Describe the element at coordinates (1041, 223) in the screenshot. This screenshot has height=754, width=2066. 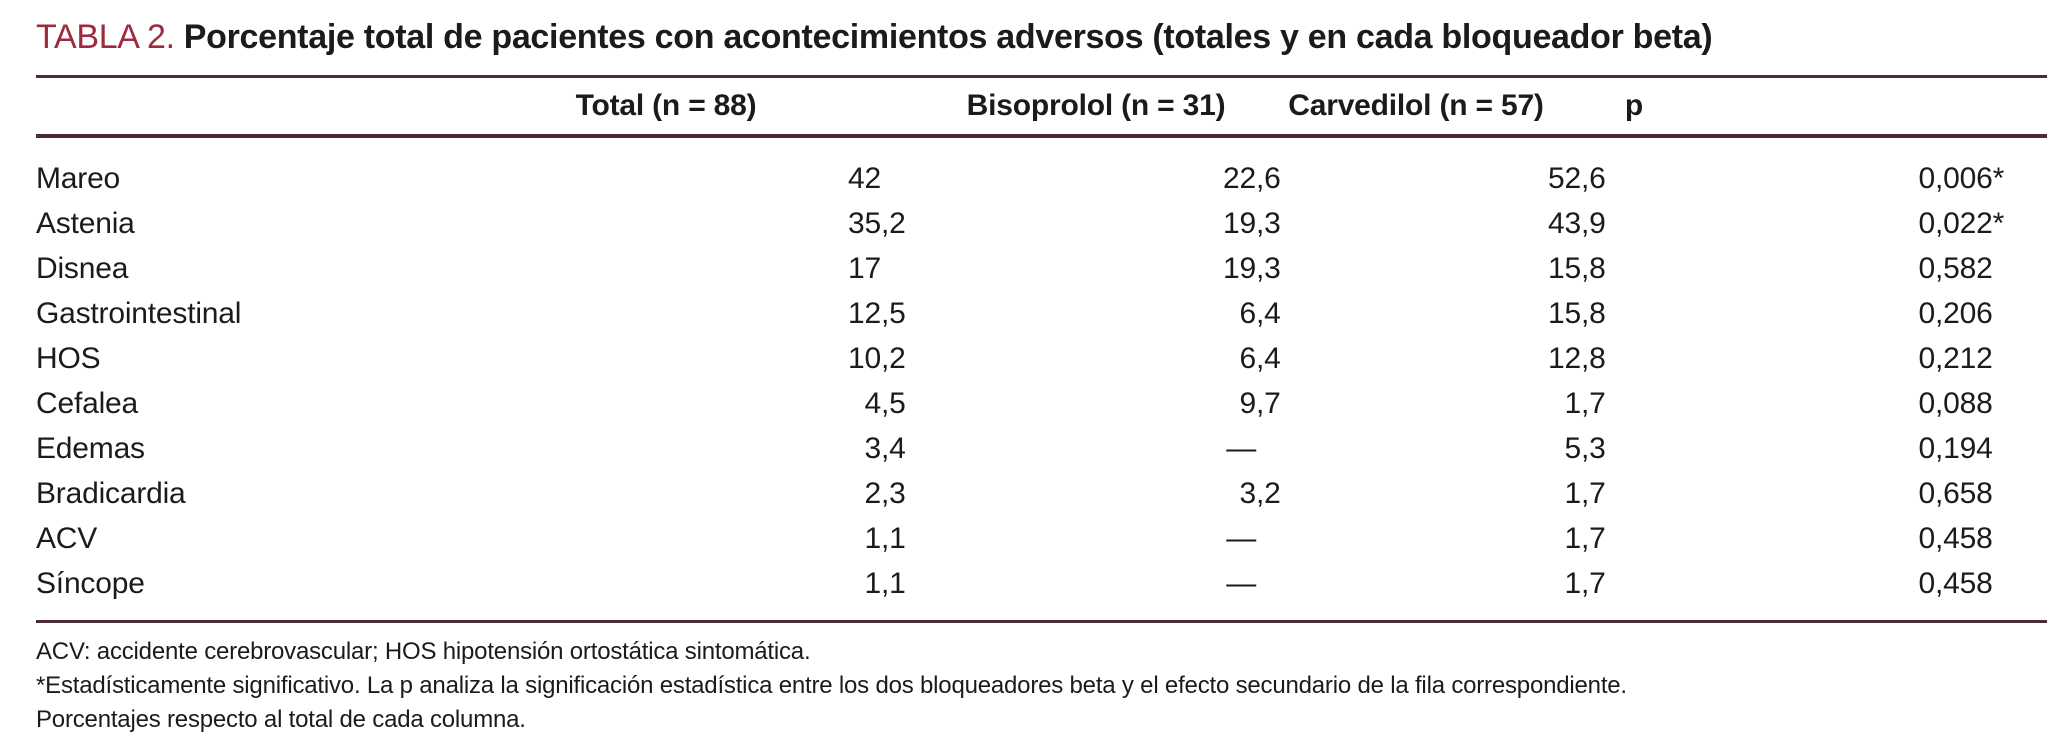
I see `table-row: Astenia 35,2 19,3 43,9 0,022*` at that location.